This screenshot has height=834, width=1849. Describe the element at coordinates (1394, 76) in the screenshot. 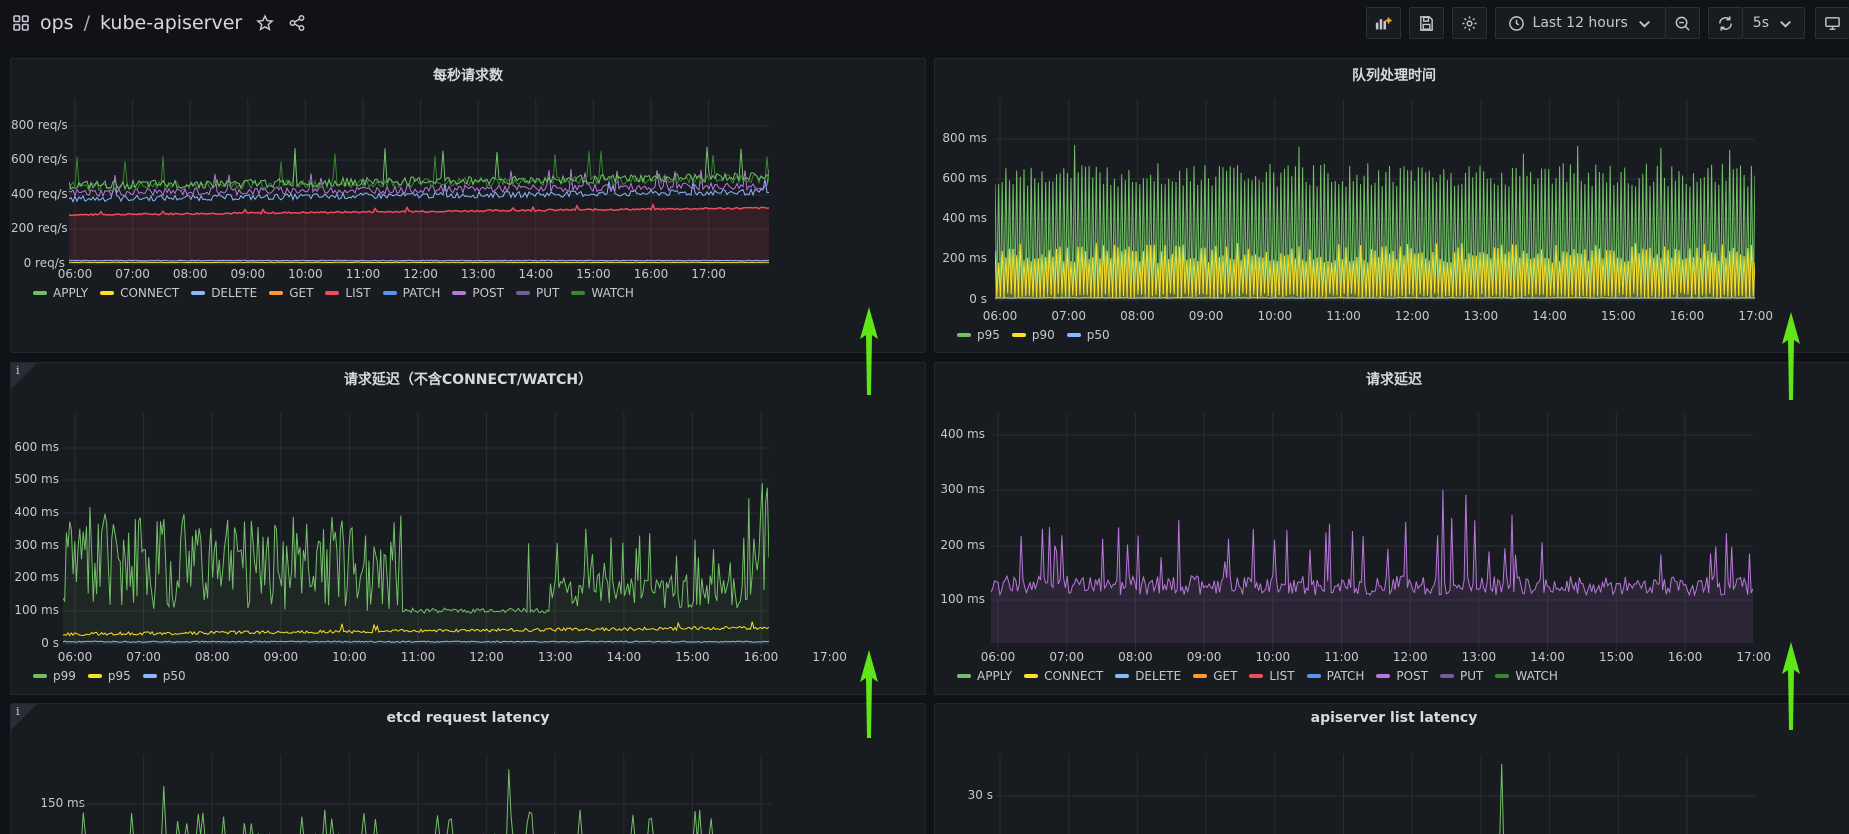

I see `panel-title: 队列处理时间` at that location.